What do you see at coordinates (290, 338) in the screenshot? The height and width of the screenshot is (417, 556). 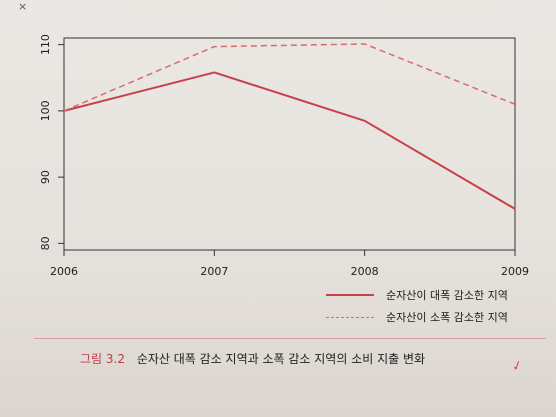 I see `caption-divider` at bounding box center [290, 338].